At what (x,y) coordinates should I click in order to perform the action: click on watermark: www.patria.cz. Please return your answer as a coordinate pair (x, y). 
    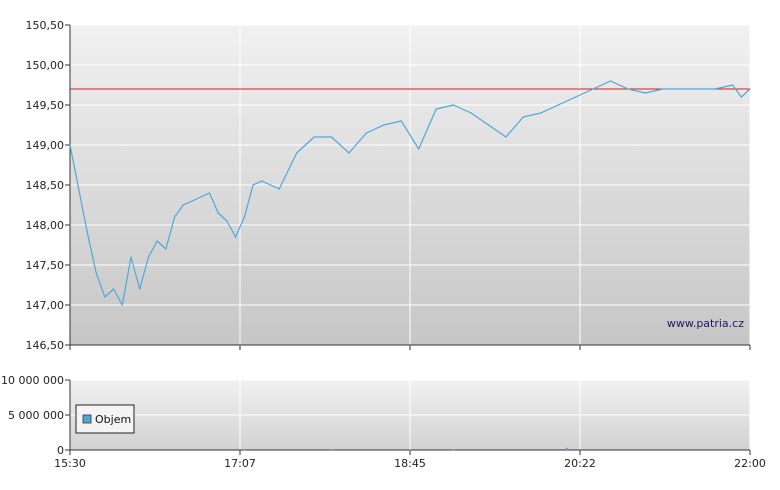
    Looking at the image, I should click on (705, 323).